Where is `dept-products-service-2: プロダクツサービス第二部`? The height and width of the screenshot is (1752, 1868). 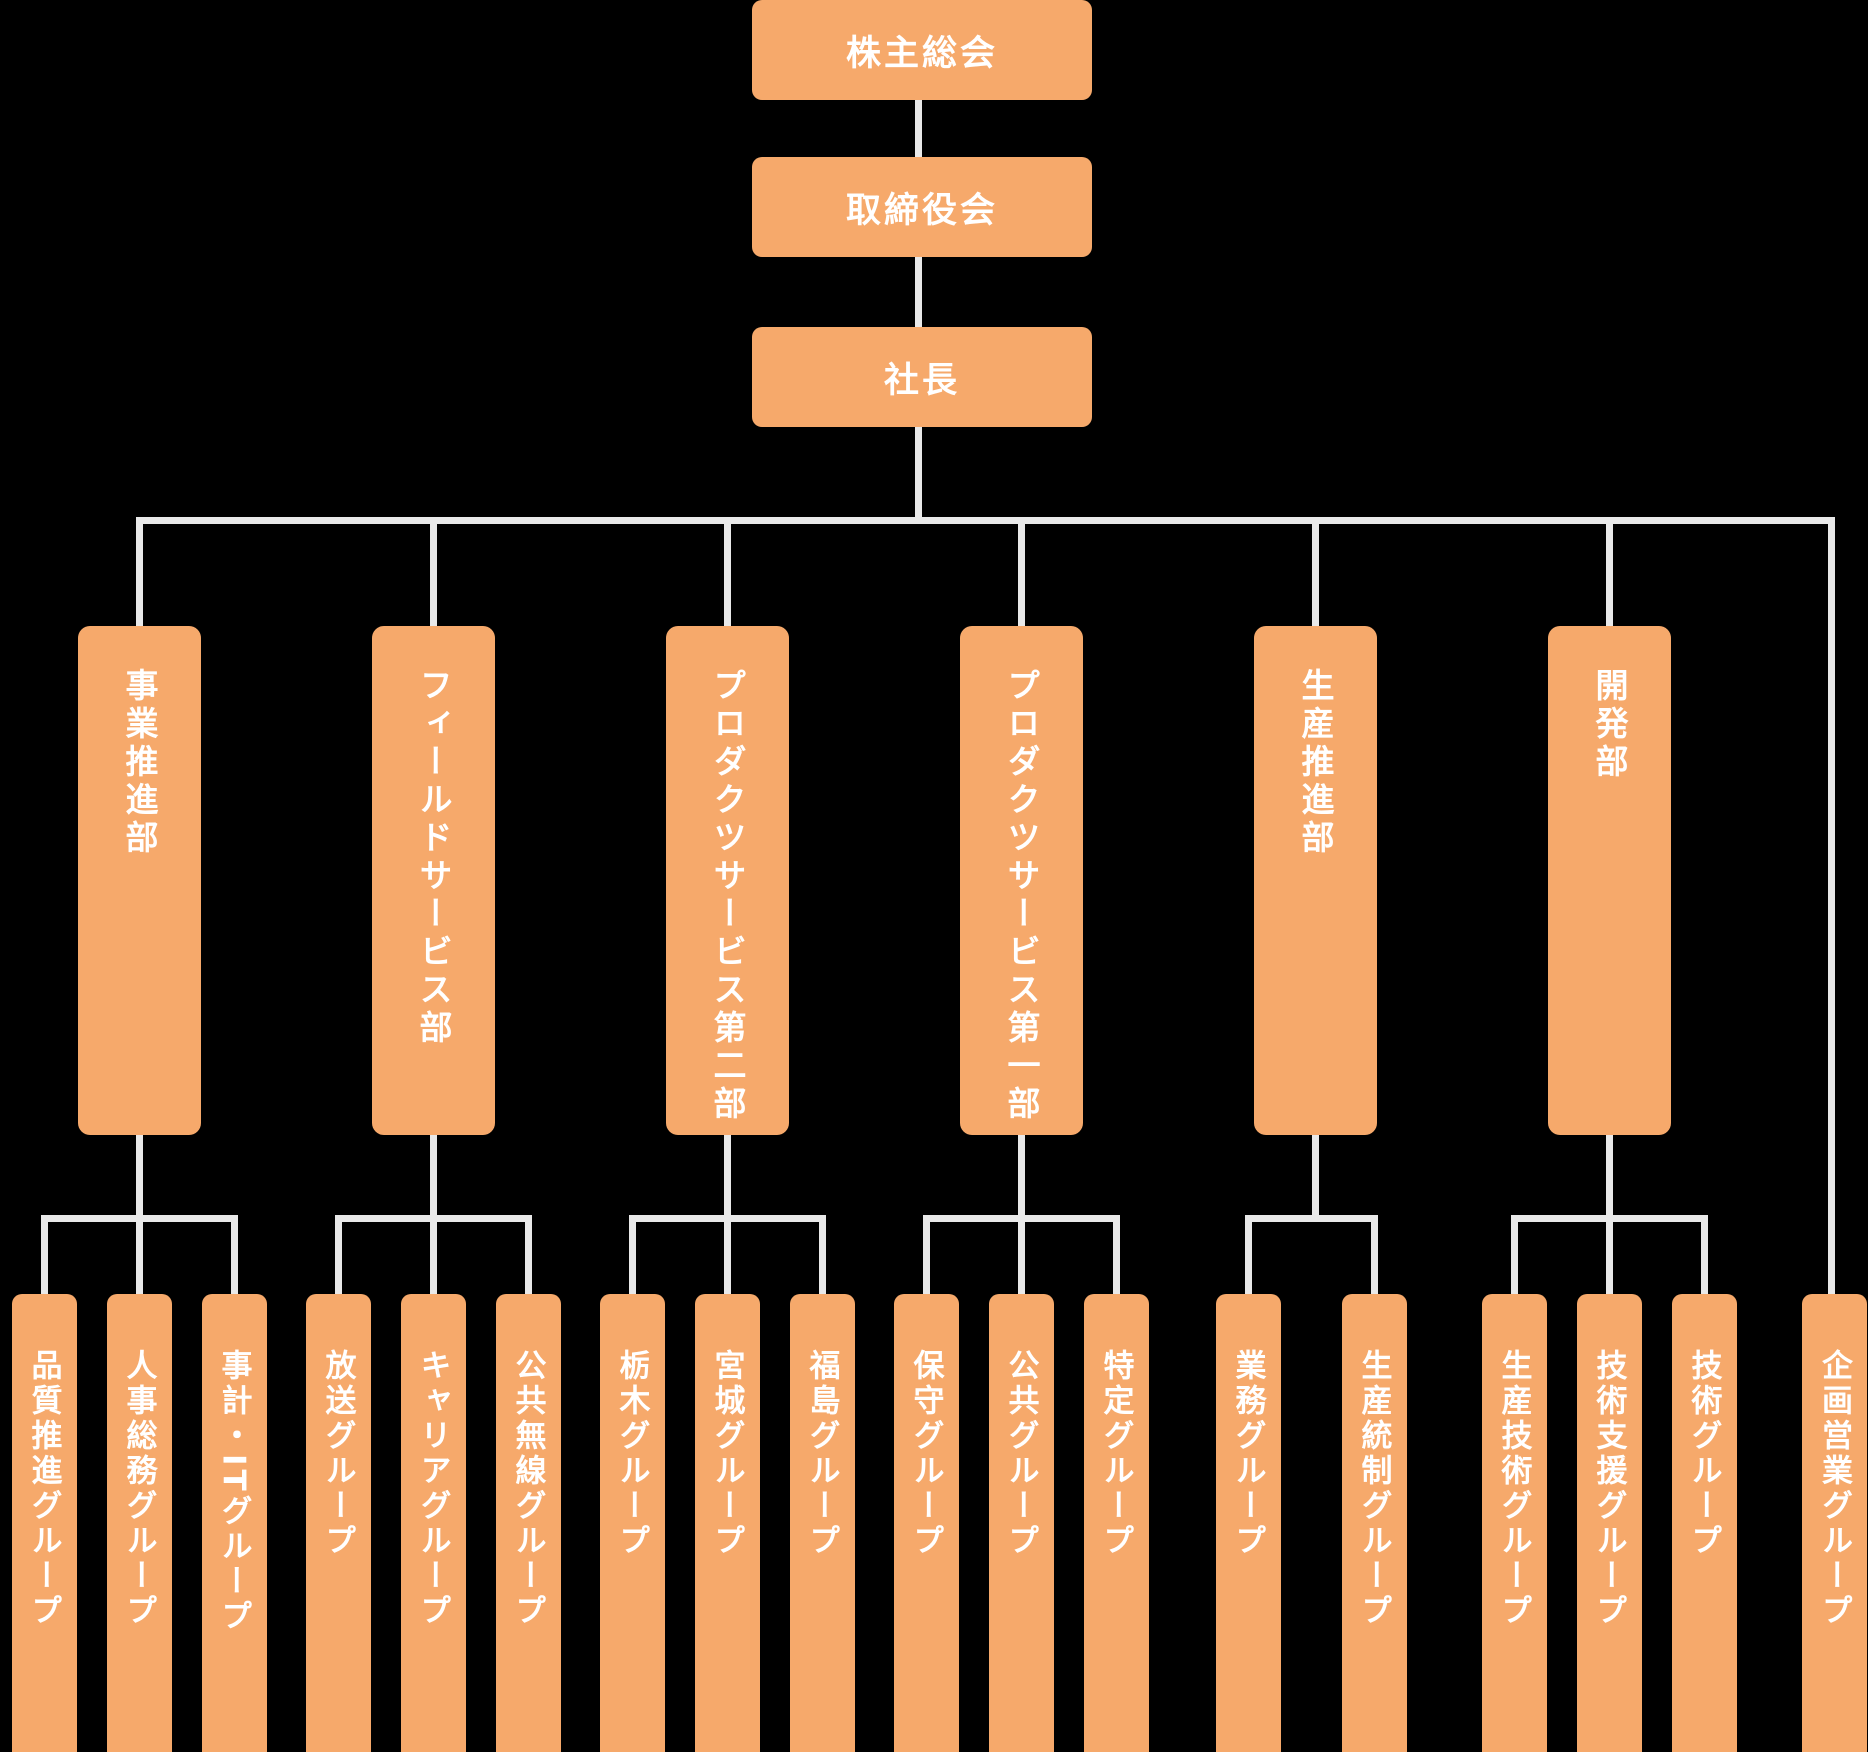
dept-products-service-2: プロダクツサービス第二部 is located at coordinates (727, 880).